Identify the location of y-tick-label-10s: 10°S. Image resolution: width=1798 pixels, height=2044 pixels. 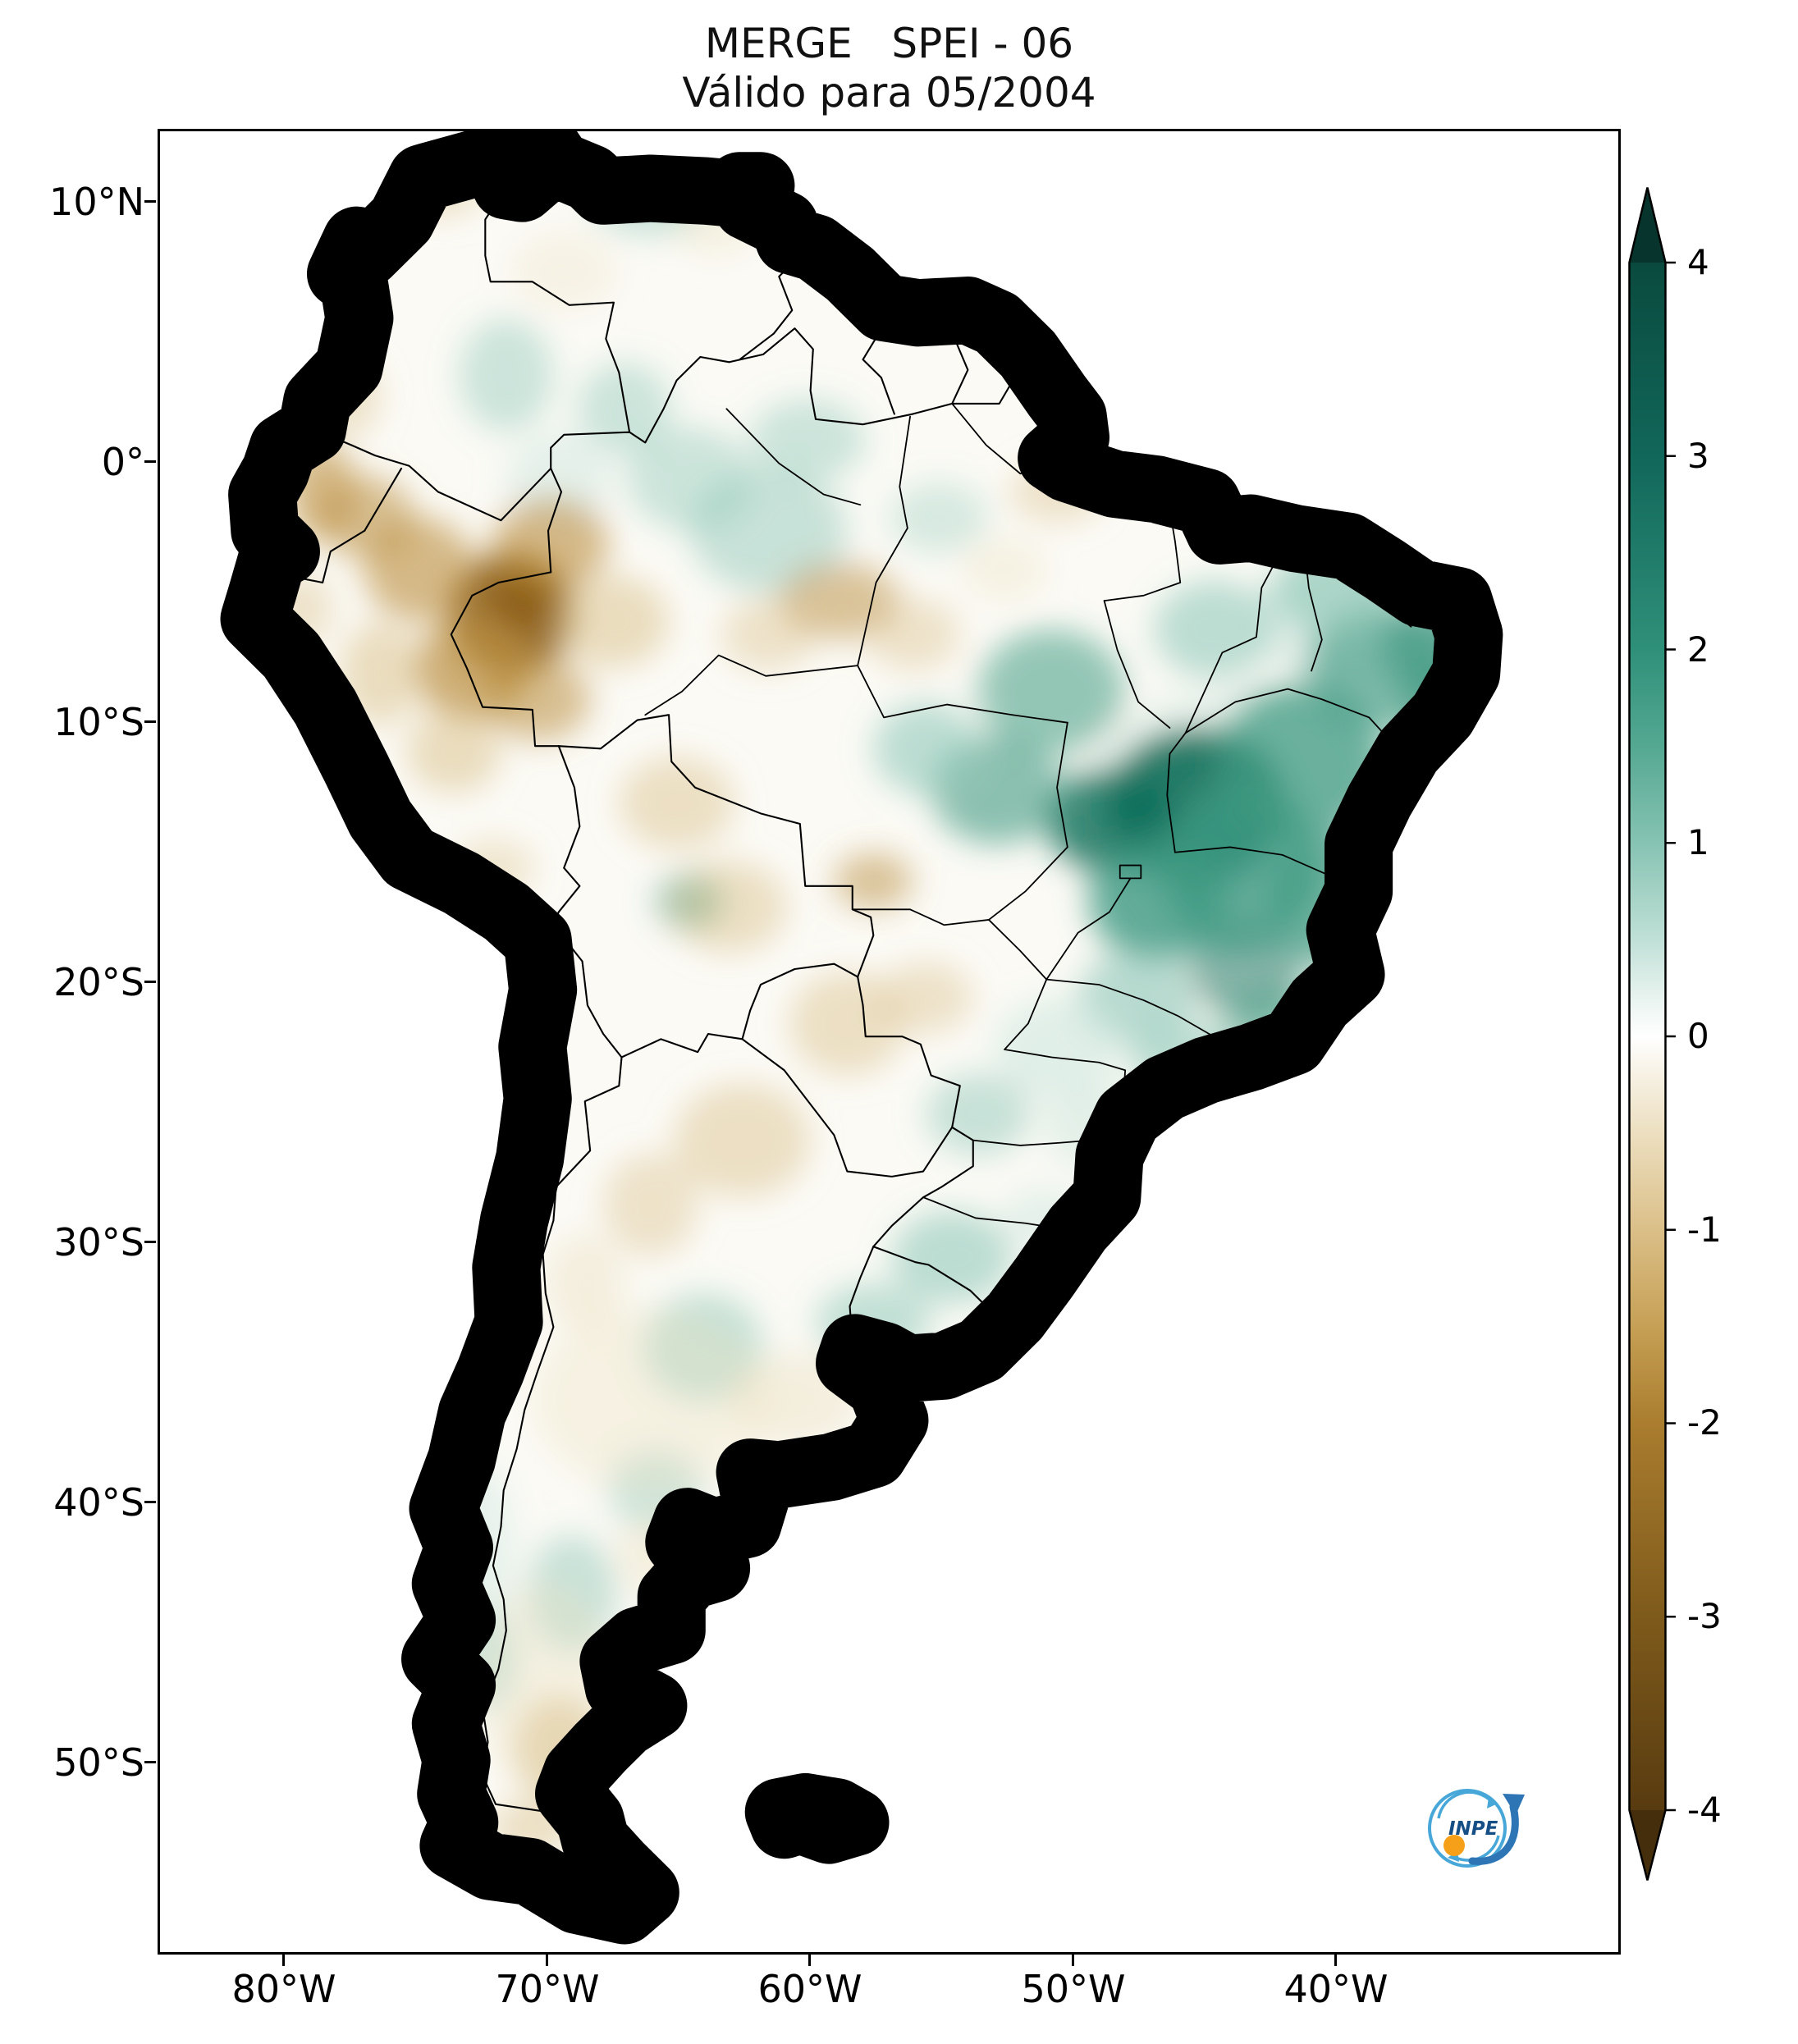
(98, 722).